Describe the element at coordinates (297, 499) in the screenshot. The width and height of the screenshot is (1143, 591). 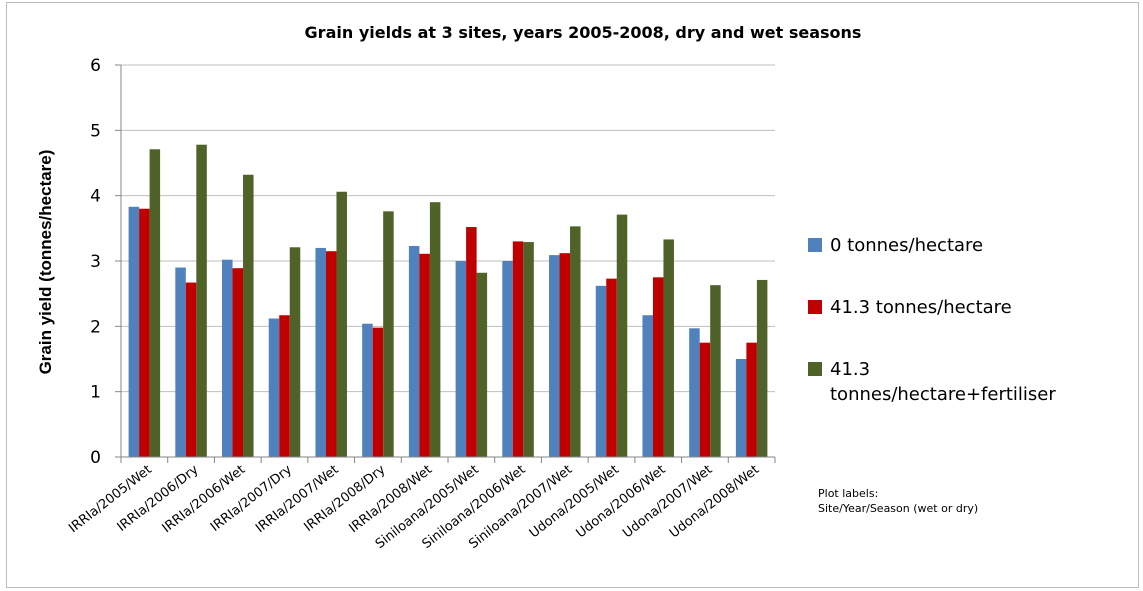
I see `x-tick-label-4: IRRIa/2007/Wet` at that location.